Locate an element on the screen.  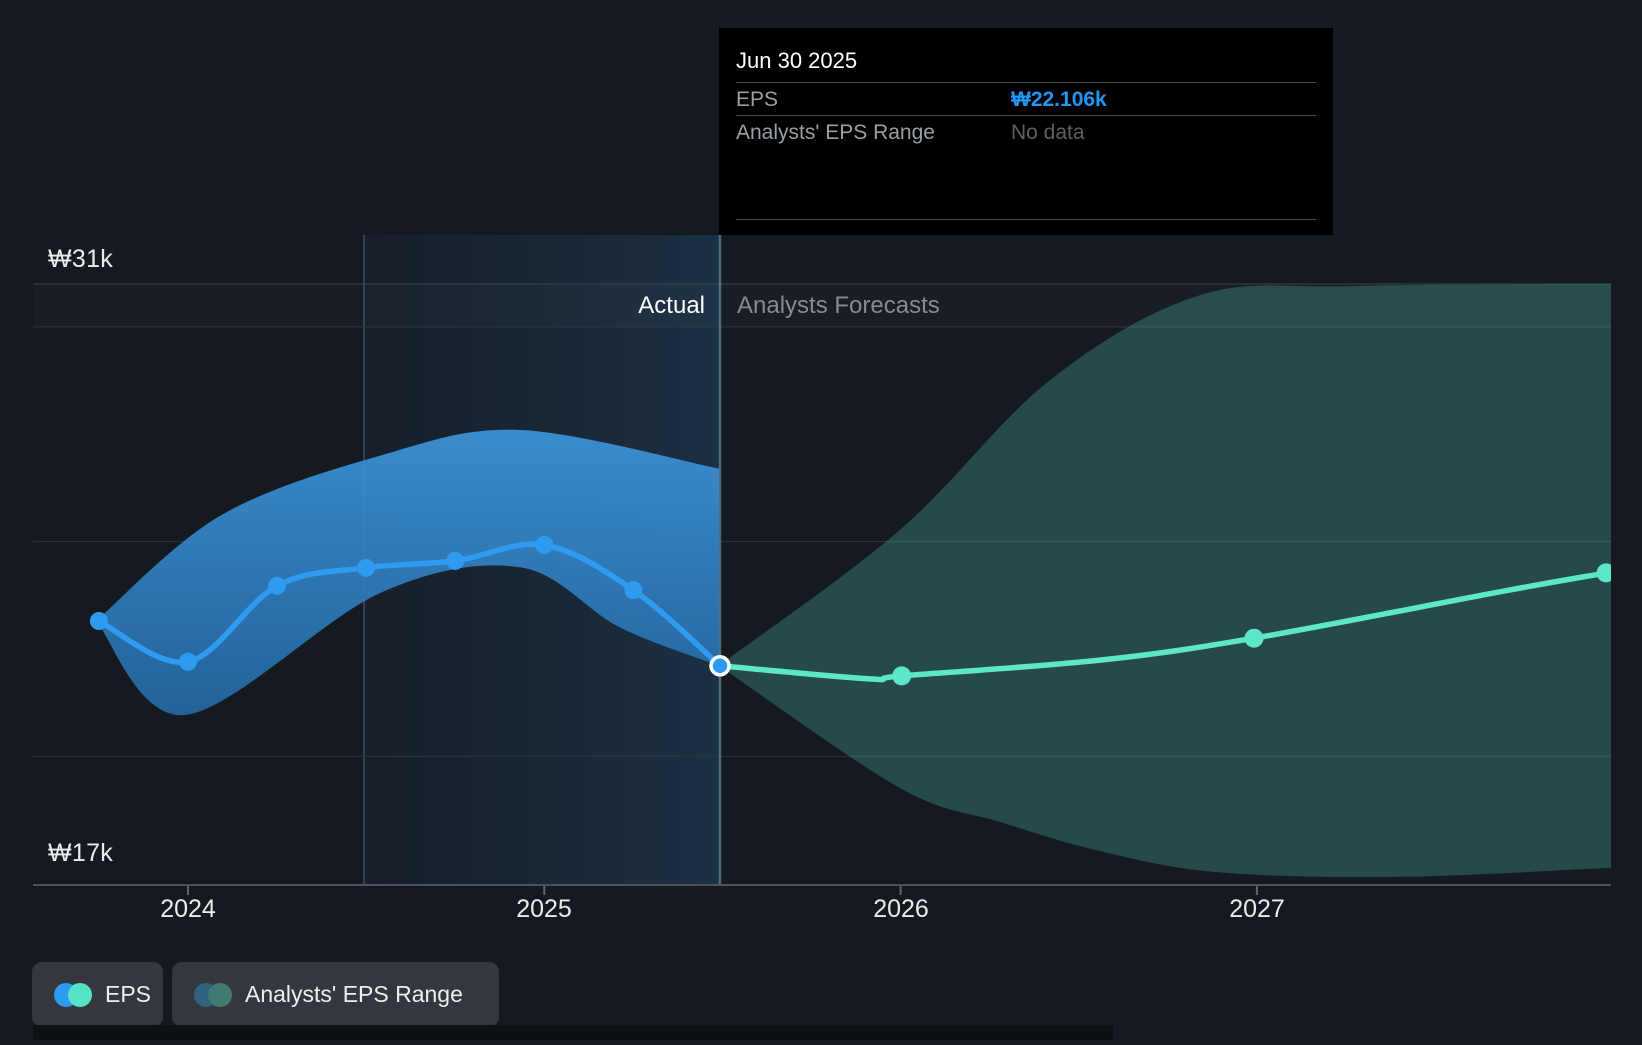
y-axis-label-bottom: ₩17k is located at coordinates (81, 853).